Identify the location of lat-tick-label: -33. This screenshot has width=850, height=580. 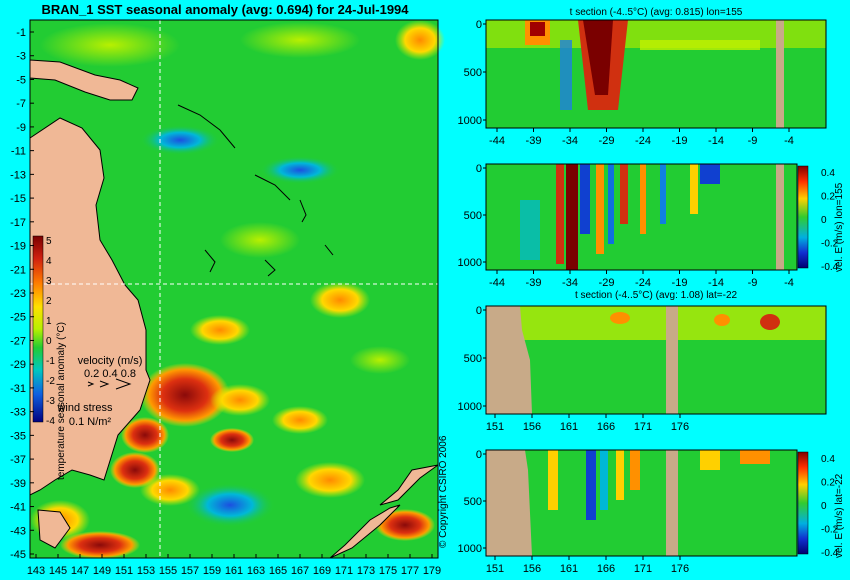
(18, 413).